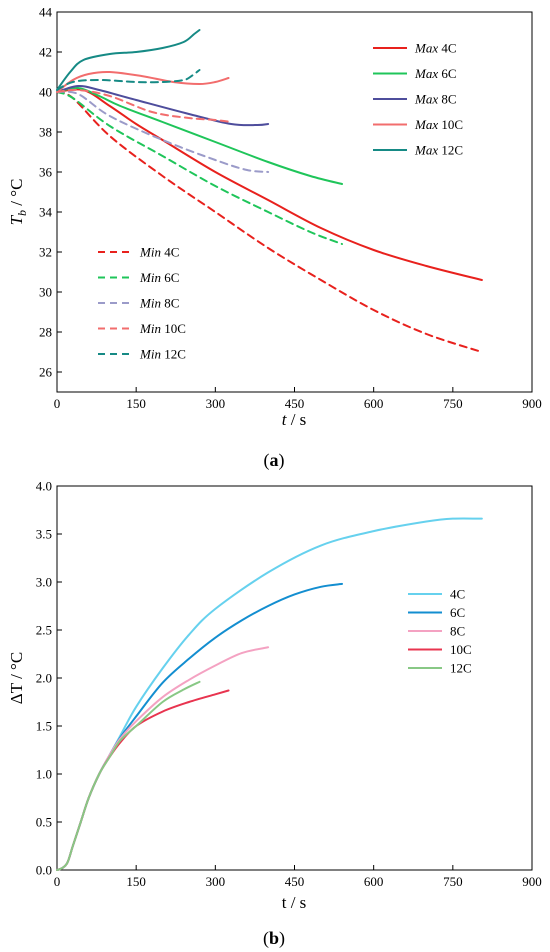  What do you see at coordinates (44, 486) in the screenshot?
I see `chart-b-ytick-label: 4.0` at bounding box center [44, 486].